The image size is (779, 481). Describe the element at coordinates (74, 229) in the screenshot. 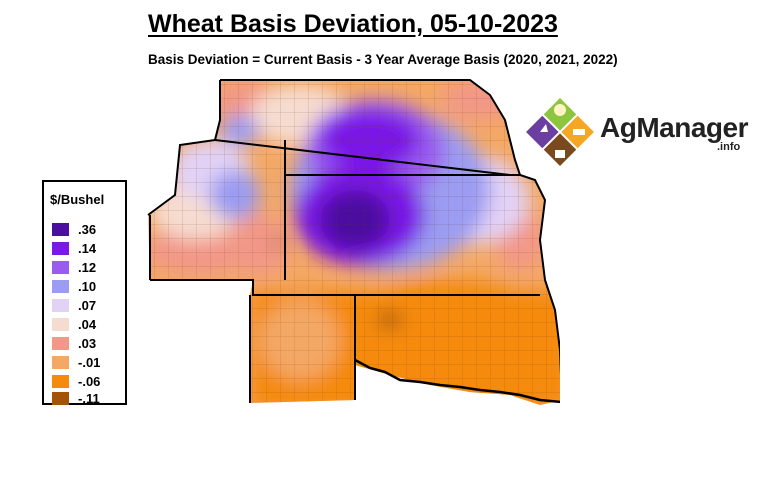

I see `legend-item: .36` at that location.